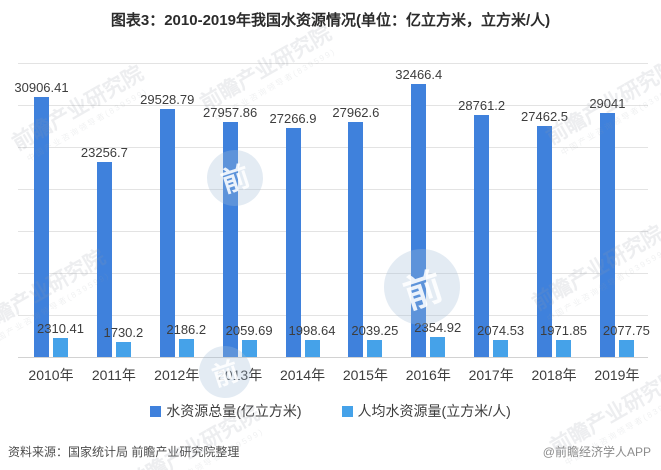 This screenshot has width=661, height=470. Describe the element at coordinates (501, 348) in the screenshot. I see `bar-percapita-2017年` at that location.